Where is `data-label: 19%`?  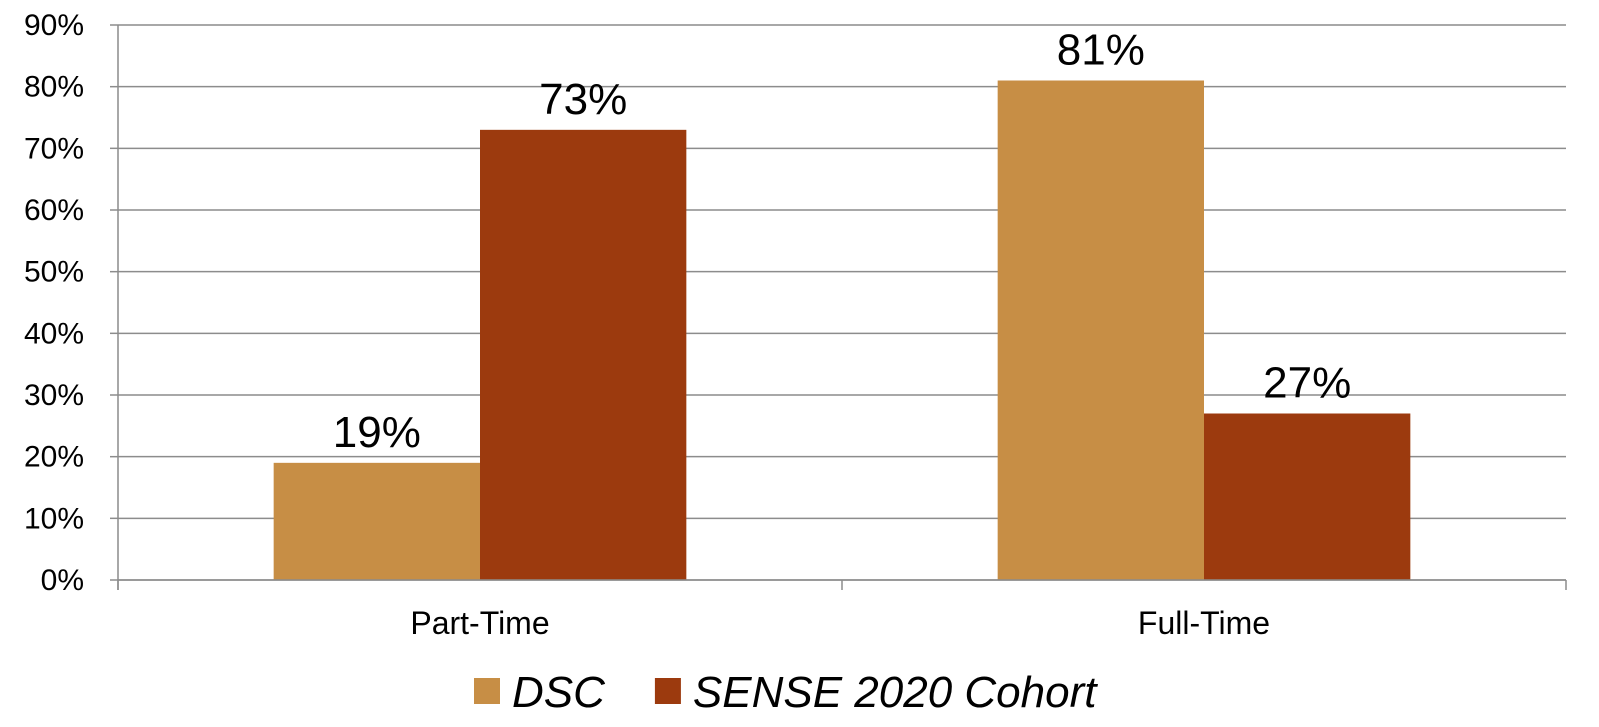 data-label: 19% is located at coordinates (377, 432).